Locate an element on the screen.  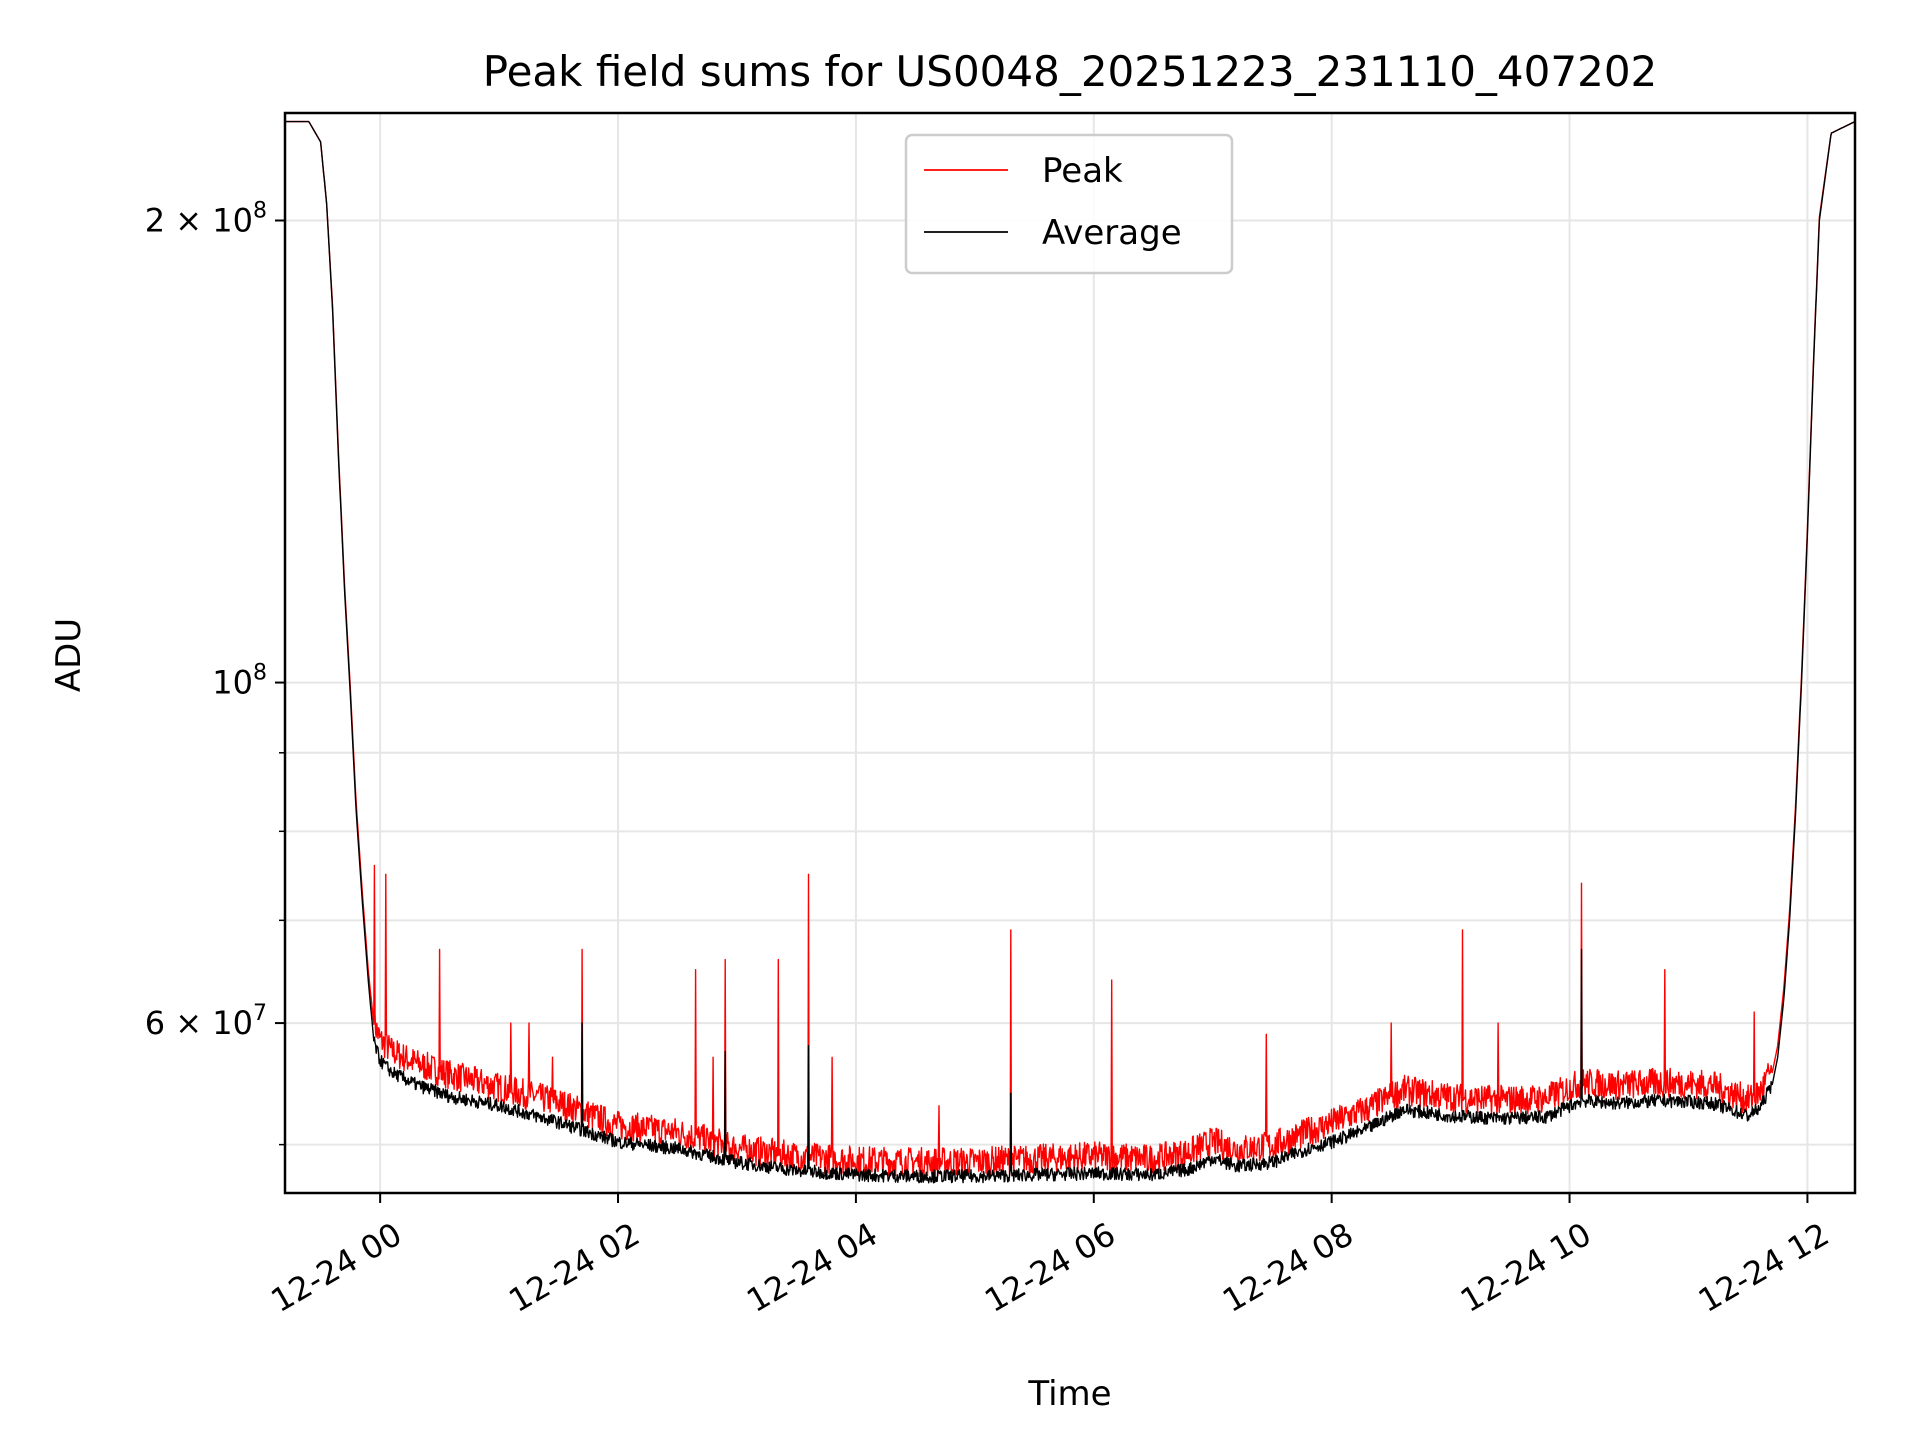
y-tick-label: 108 is located at coordinates (239, 681).